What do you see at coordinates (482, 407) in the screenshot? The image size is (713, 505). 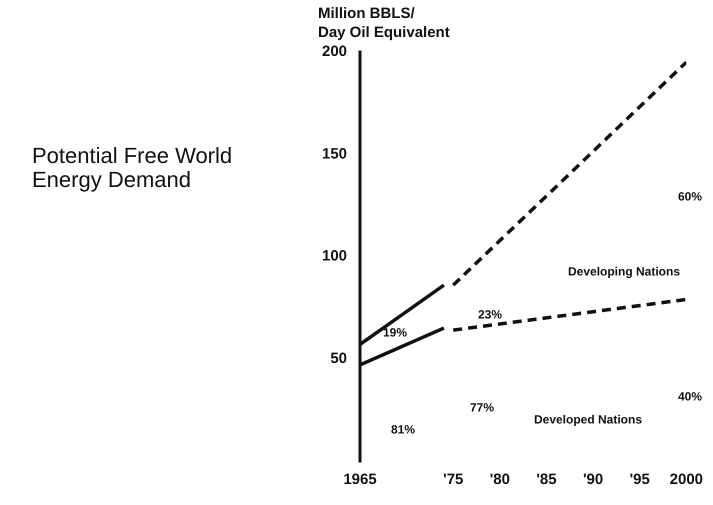 I see `annotation: 77%` at bounding box center [482, 407].